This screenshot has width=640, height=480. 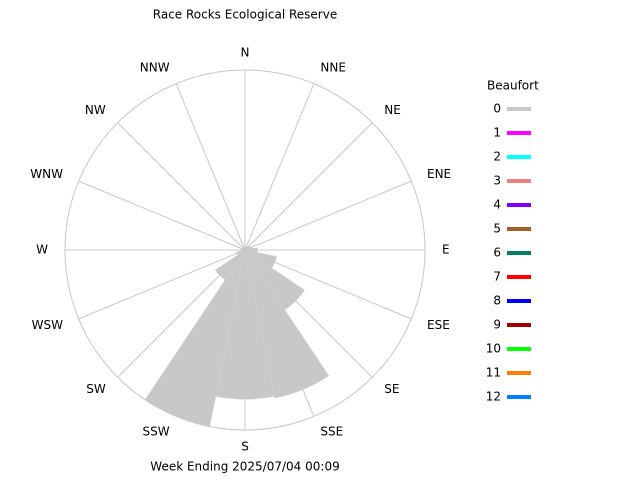 I want to click on direction-label: SSE, so click(x=331, y=432).